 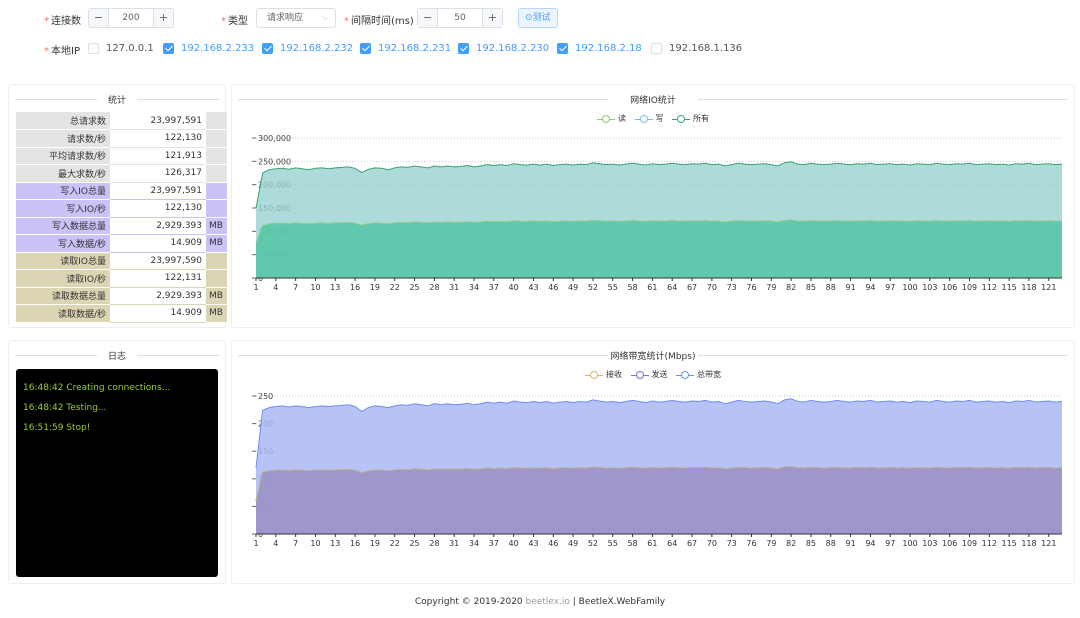 I want to click on interval-stepper: − 50 +, so click(x=460, y=18).